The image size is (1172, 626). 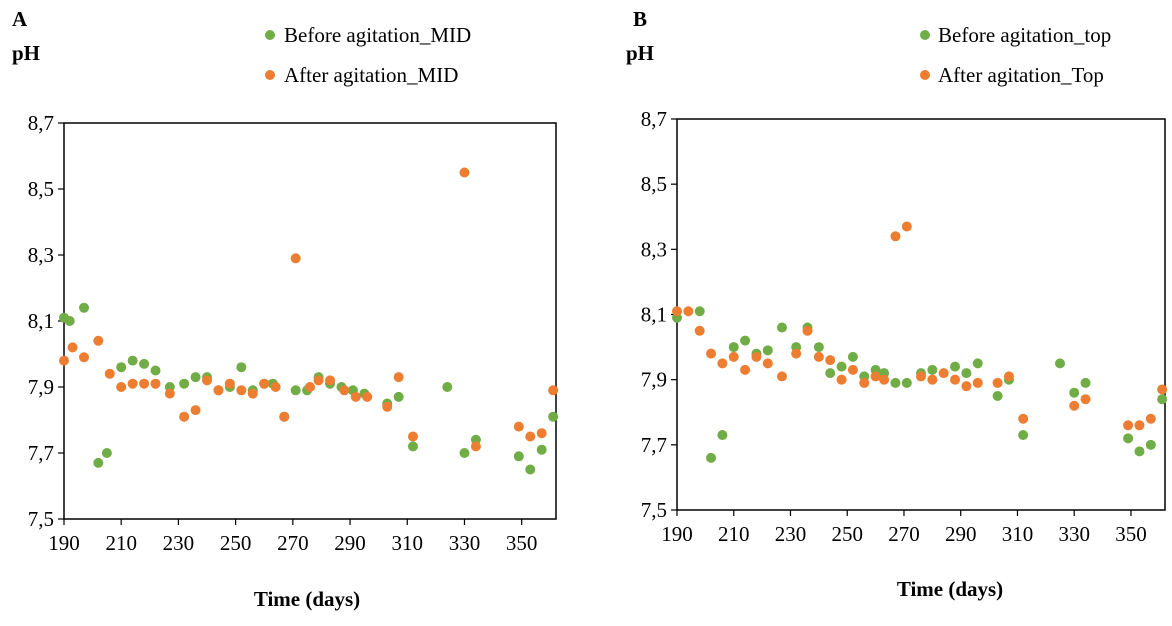 What do you see at coordinates (654, 249) in the screenshot?
I see `y-tick-label-b: 8,3` at bounding box center [654, 249].